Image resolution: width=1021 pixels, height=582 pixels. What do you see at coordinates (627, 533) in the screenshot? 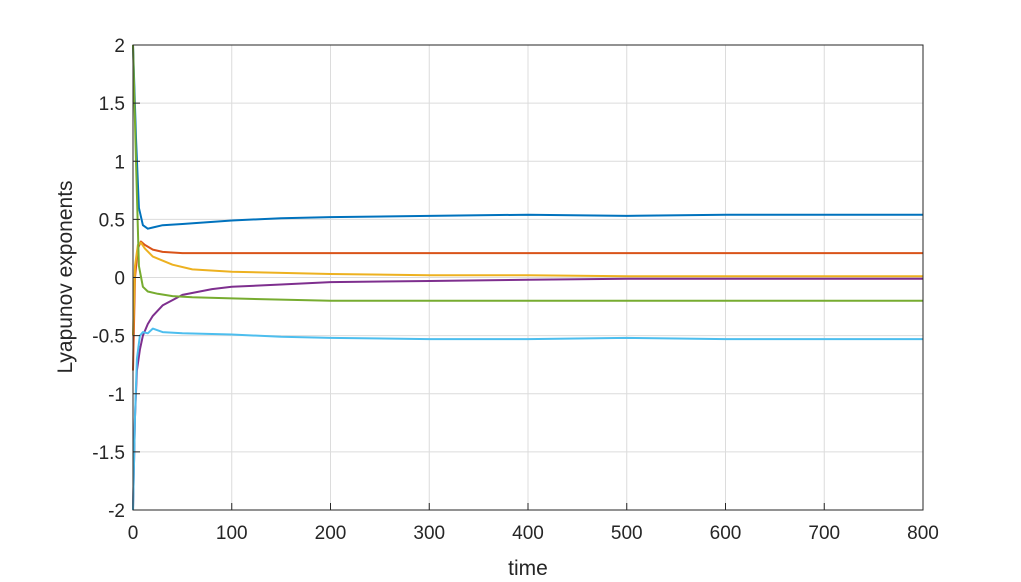
I see `x-tick-label: 500` at bounding box center [627, 533].